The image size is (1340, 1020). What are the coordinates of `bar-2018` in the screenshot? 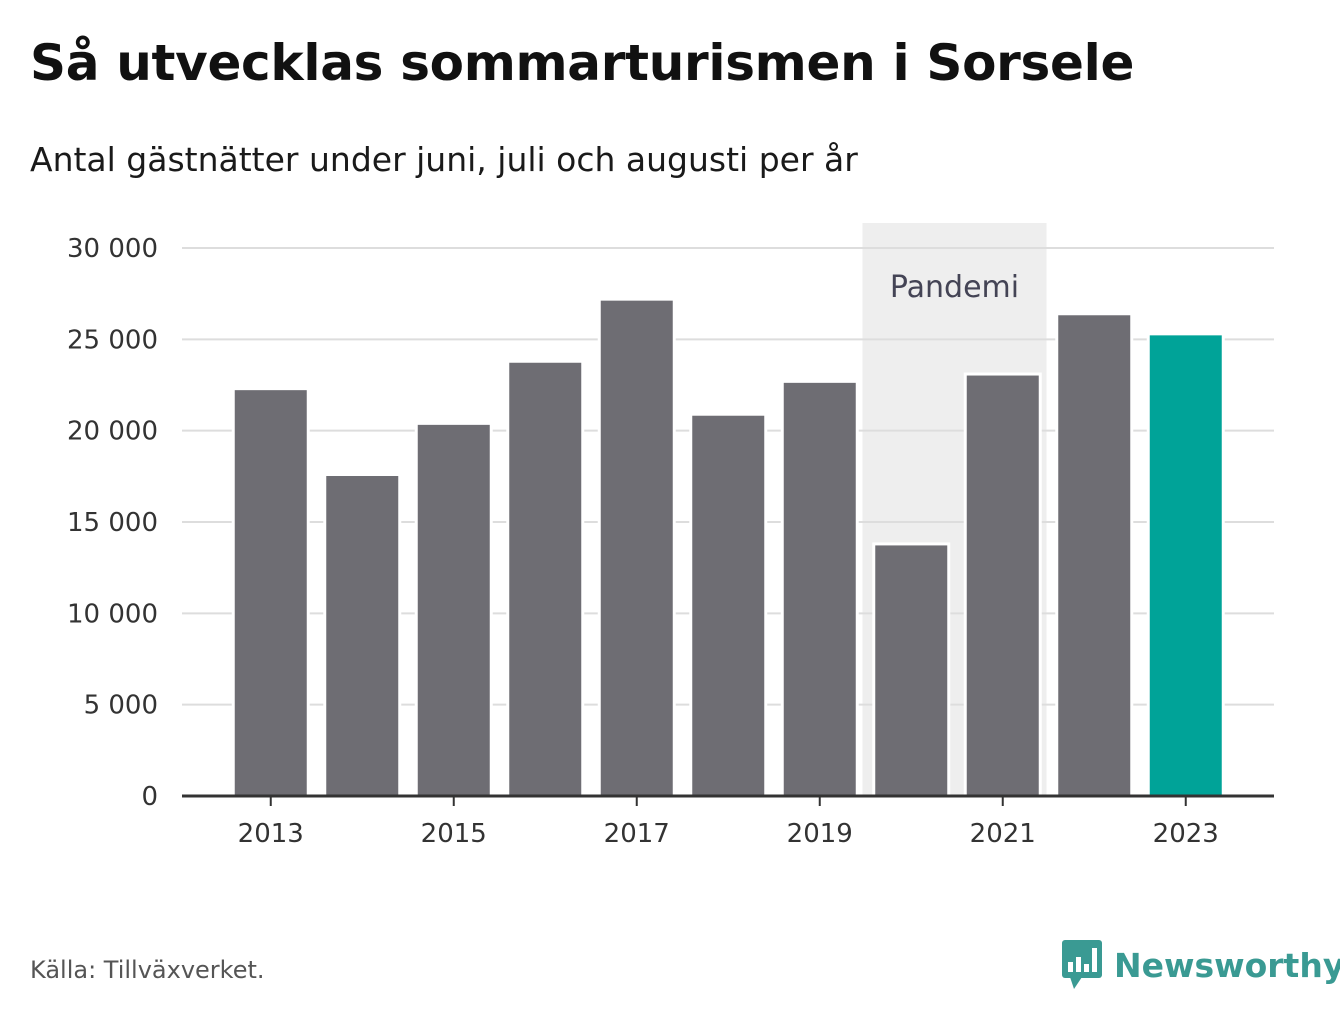 It's located at (728, 605).